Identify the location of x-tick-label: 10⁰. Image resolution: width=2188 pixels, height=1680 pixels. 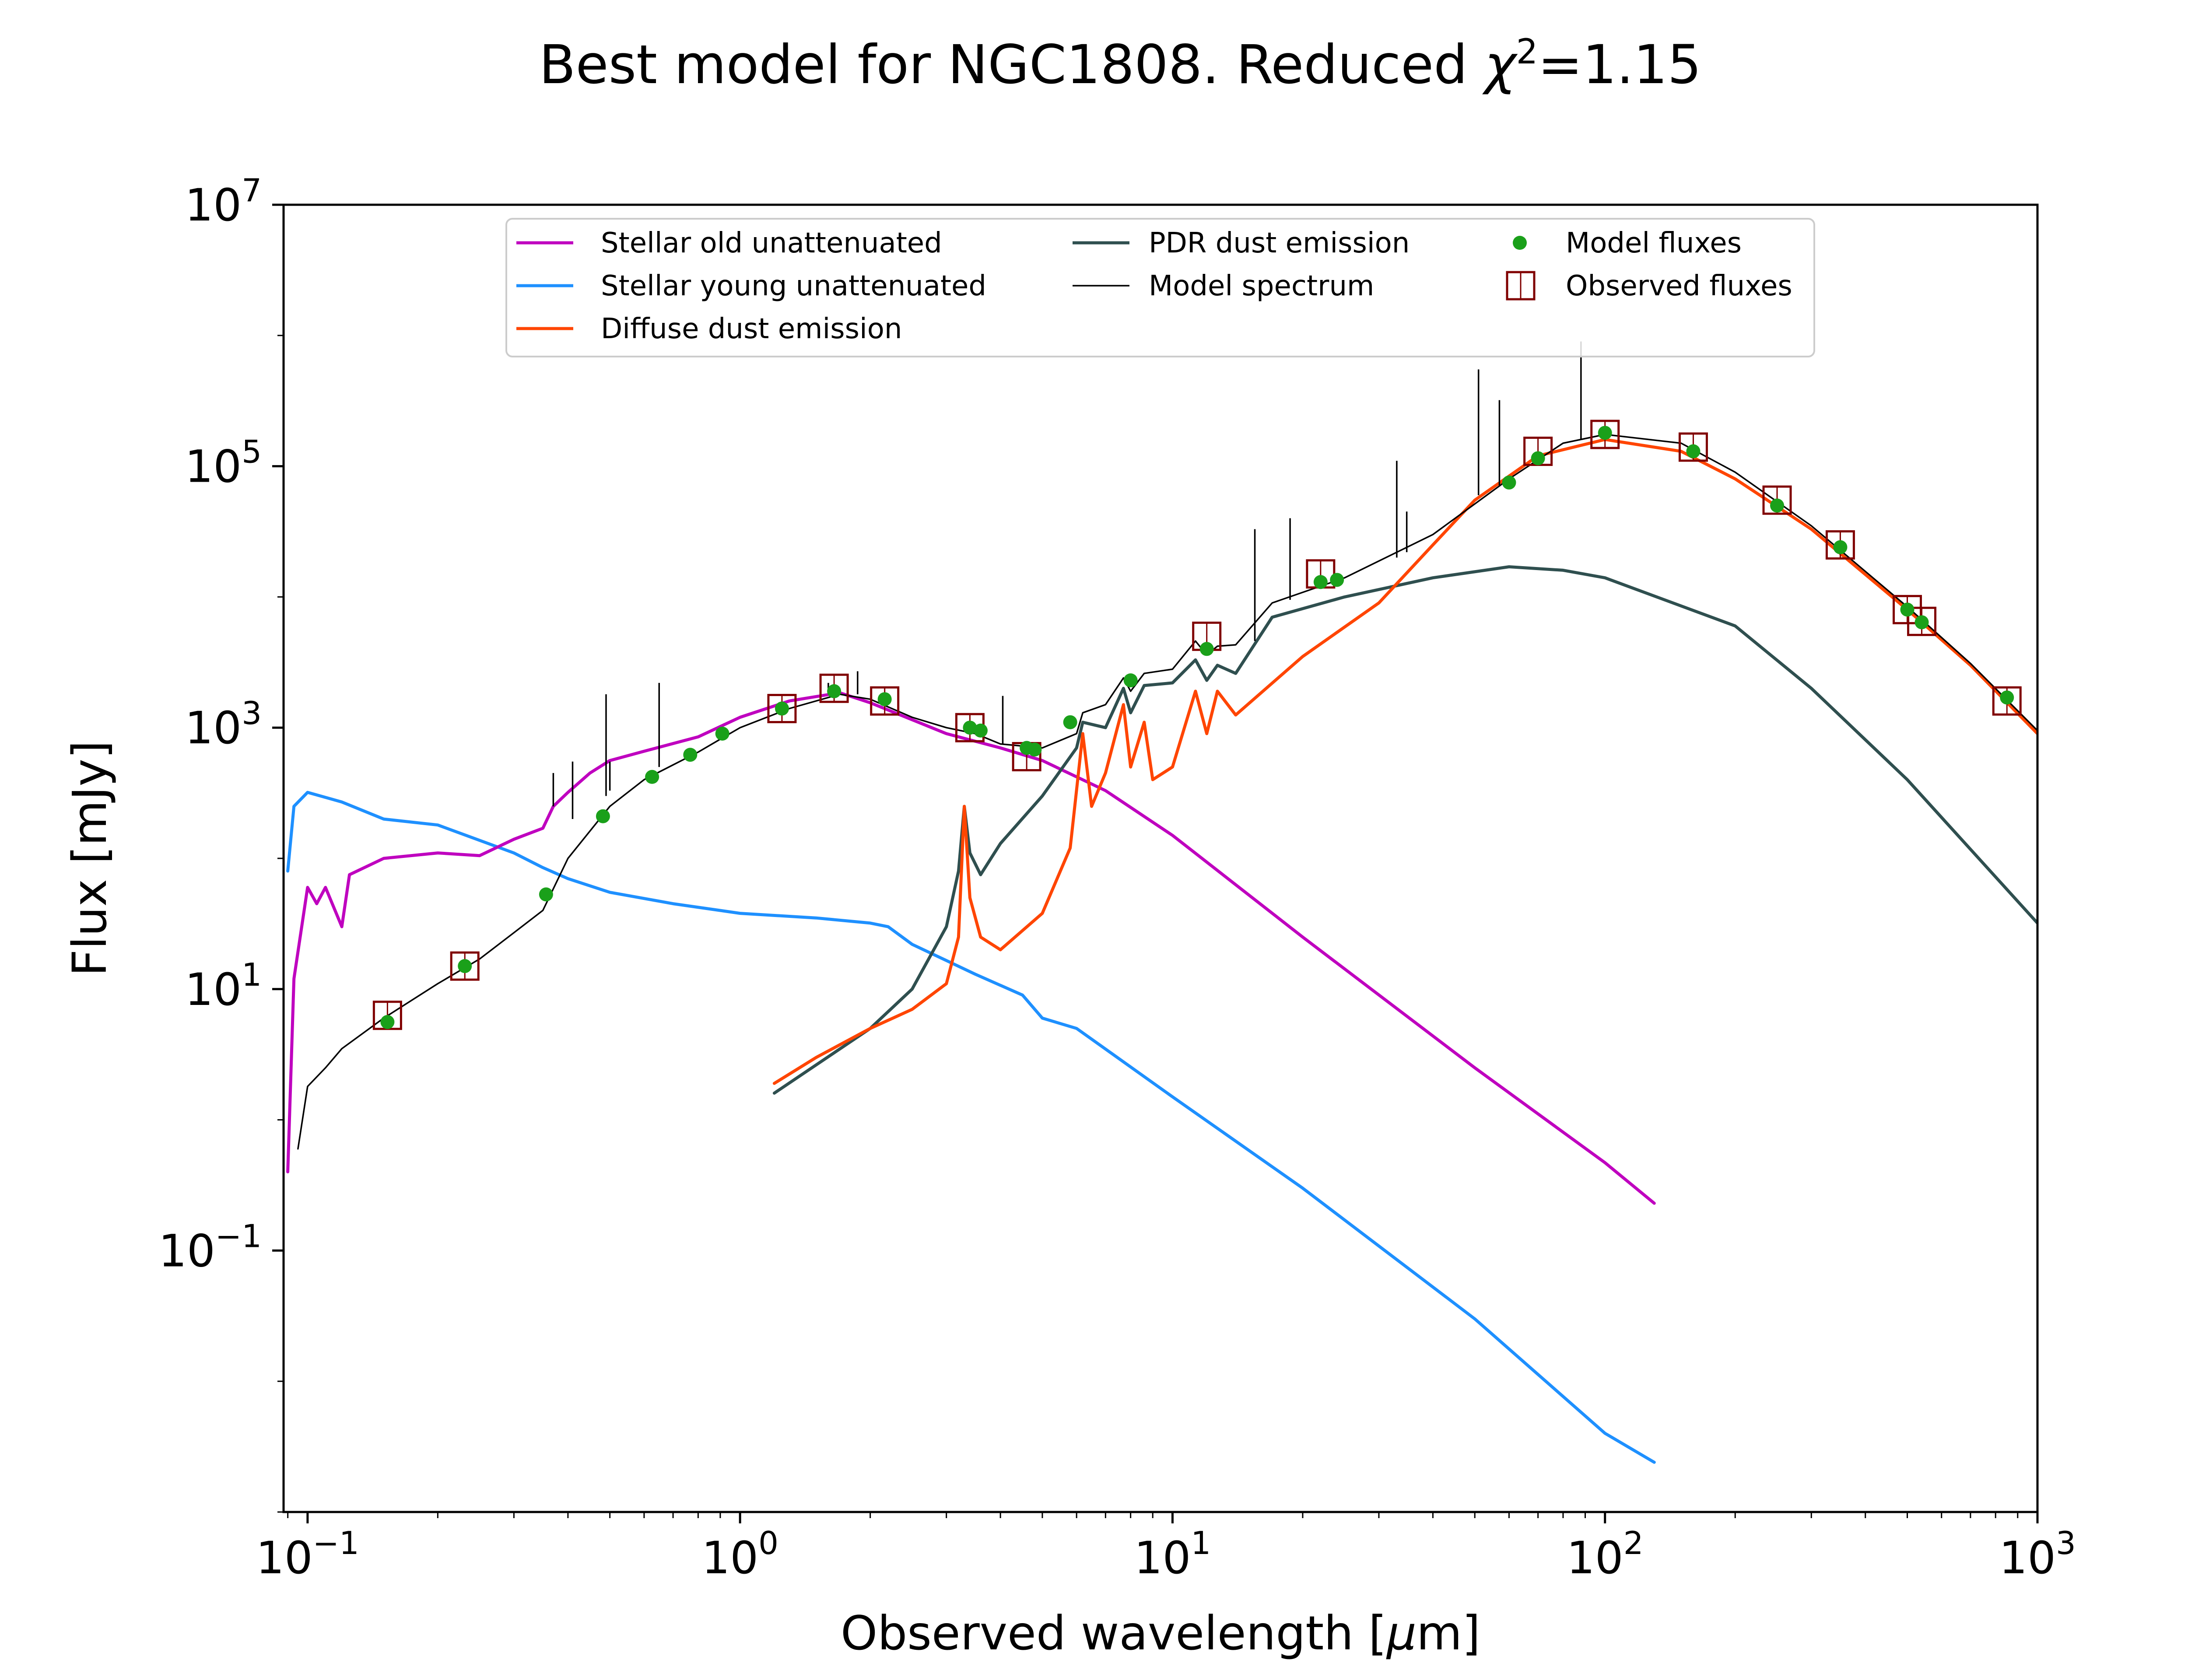
(740, 1554).